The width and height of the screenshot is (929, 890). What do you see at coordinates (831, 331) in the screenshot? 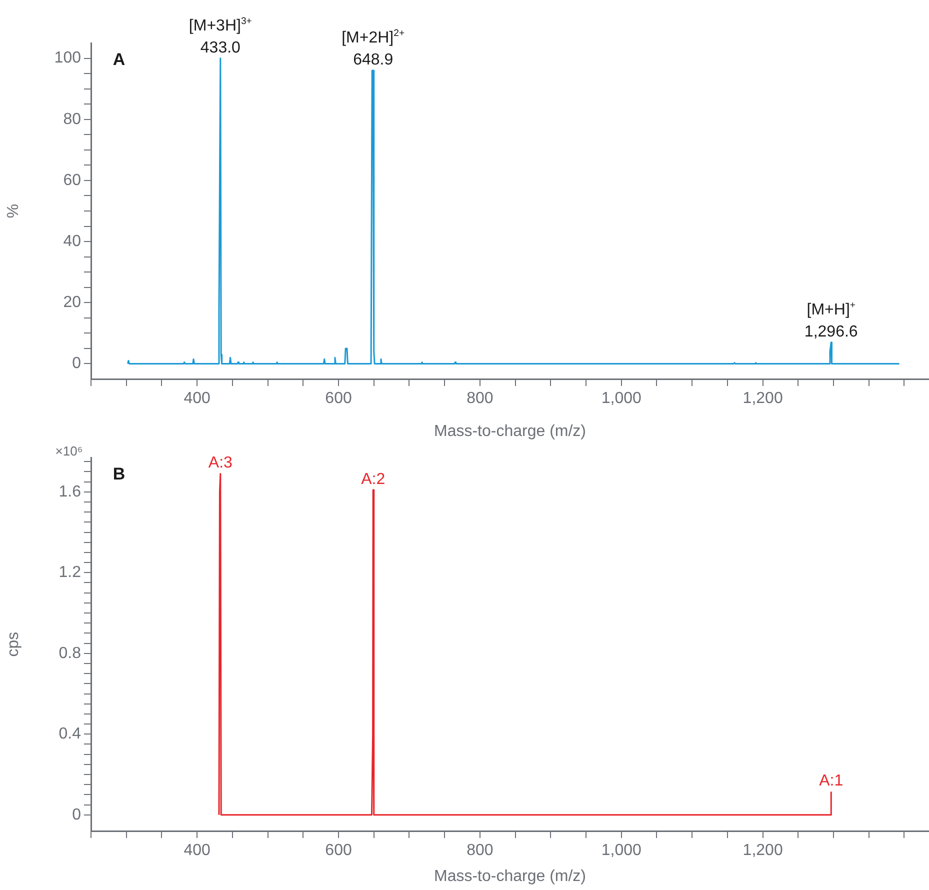
I see `annotation: 1,296.6` at bounding box center [831, 331].